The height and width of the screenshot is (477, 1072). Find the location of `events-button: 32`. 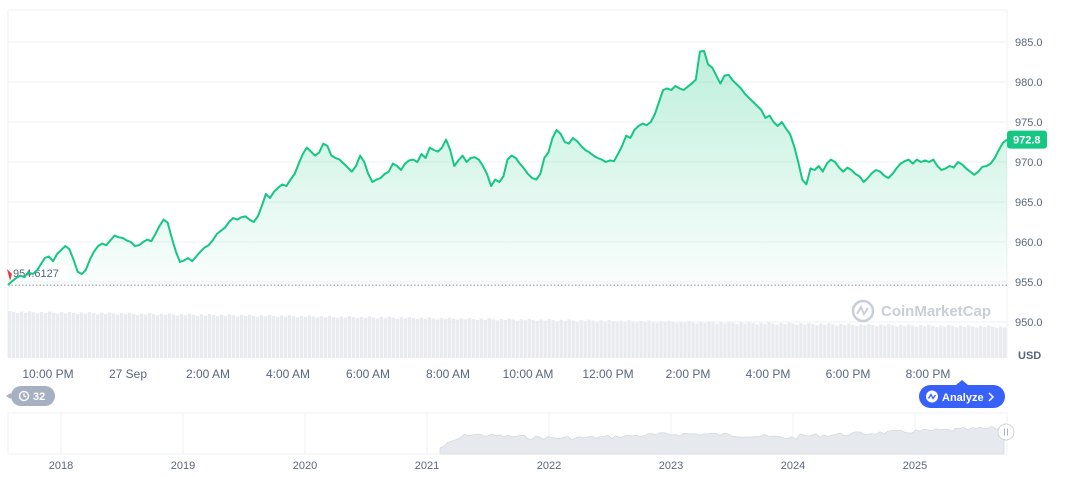

events-button: 32 is located at coordinates (30, 396).